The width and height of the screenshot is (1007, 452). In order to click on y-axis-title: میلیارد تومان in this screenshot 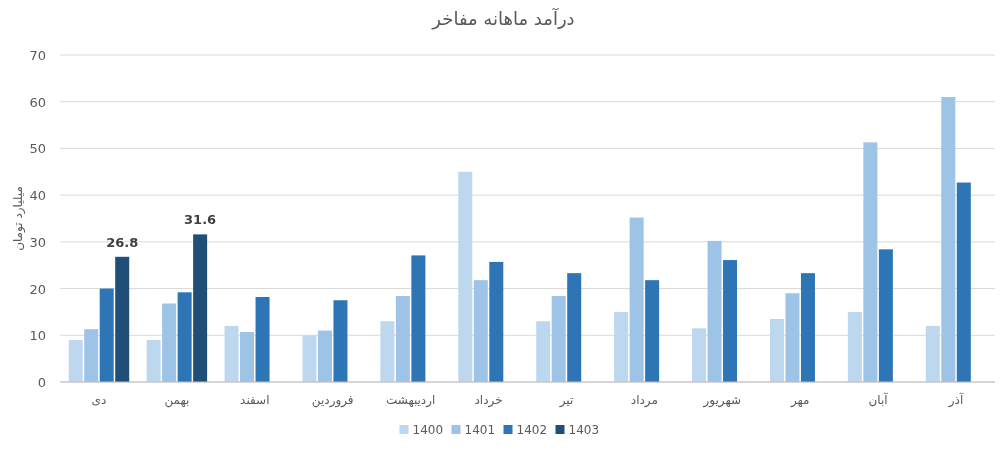, I will do `click(18, 218)`.